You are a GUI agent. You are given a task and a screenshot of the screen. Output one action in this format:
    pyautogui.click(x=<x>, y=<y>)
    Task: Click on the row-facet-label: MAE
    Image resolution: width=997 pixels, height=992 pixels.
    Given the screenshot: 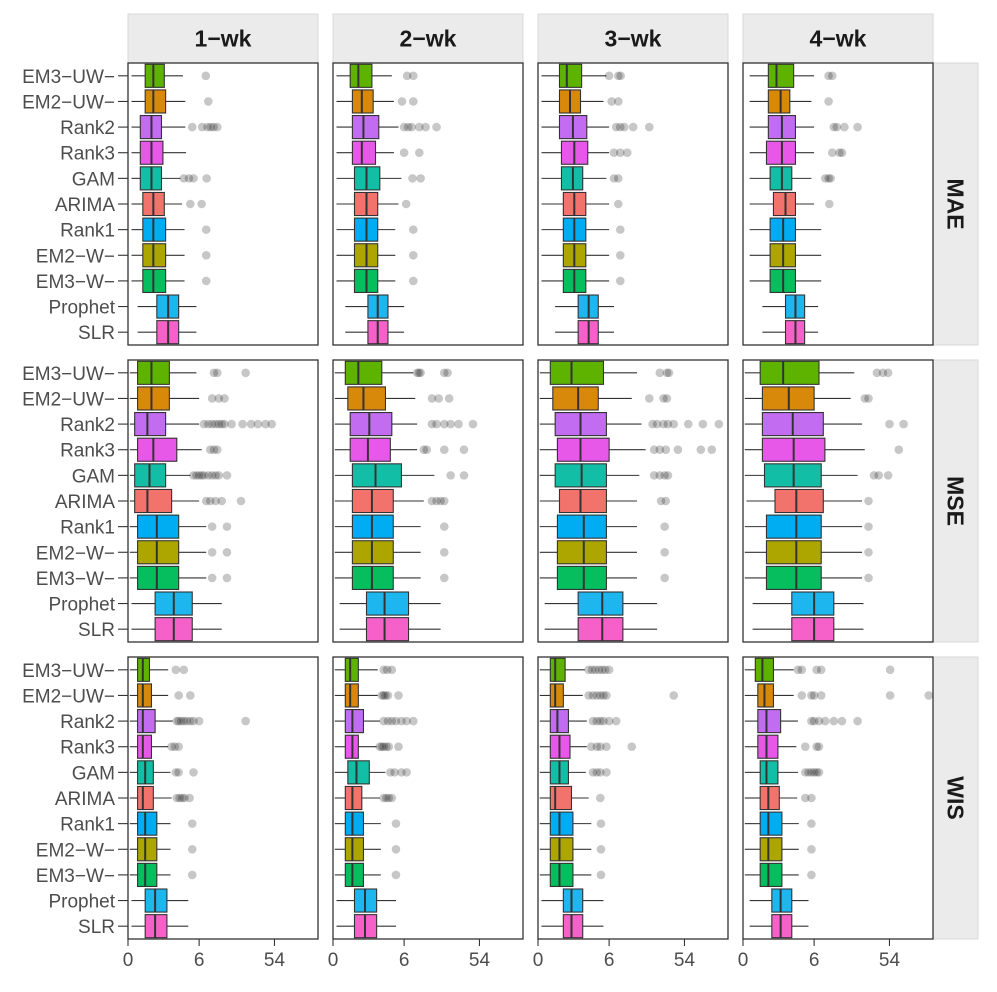 What is the action you would take?
    pyautogui.click(x=956, y=203)
    